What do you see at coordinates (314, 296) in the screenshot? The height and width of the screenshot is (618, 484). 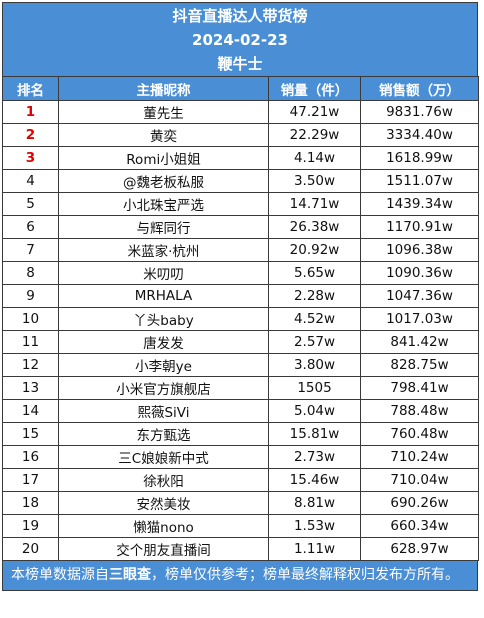 I see `cell-sales: 2.28w` at bounding box center [314, 296].